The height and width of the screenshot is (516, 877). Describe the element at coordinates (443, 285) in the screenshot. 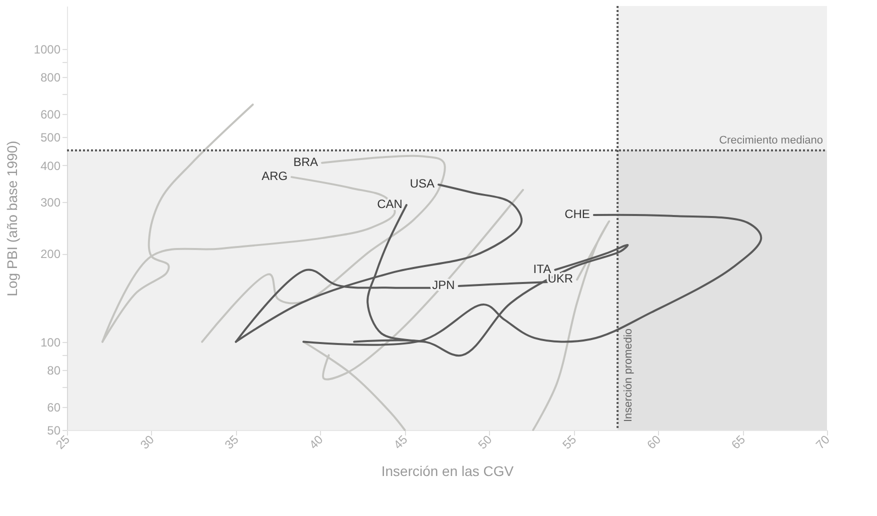

I see `series-label: JPN` at that location.